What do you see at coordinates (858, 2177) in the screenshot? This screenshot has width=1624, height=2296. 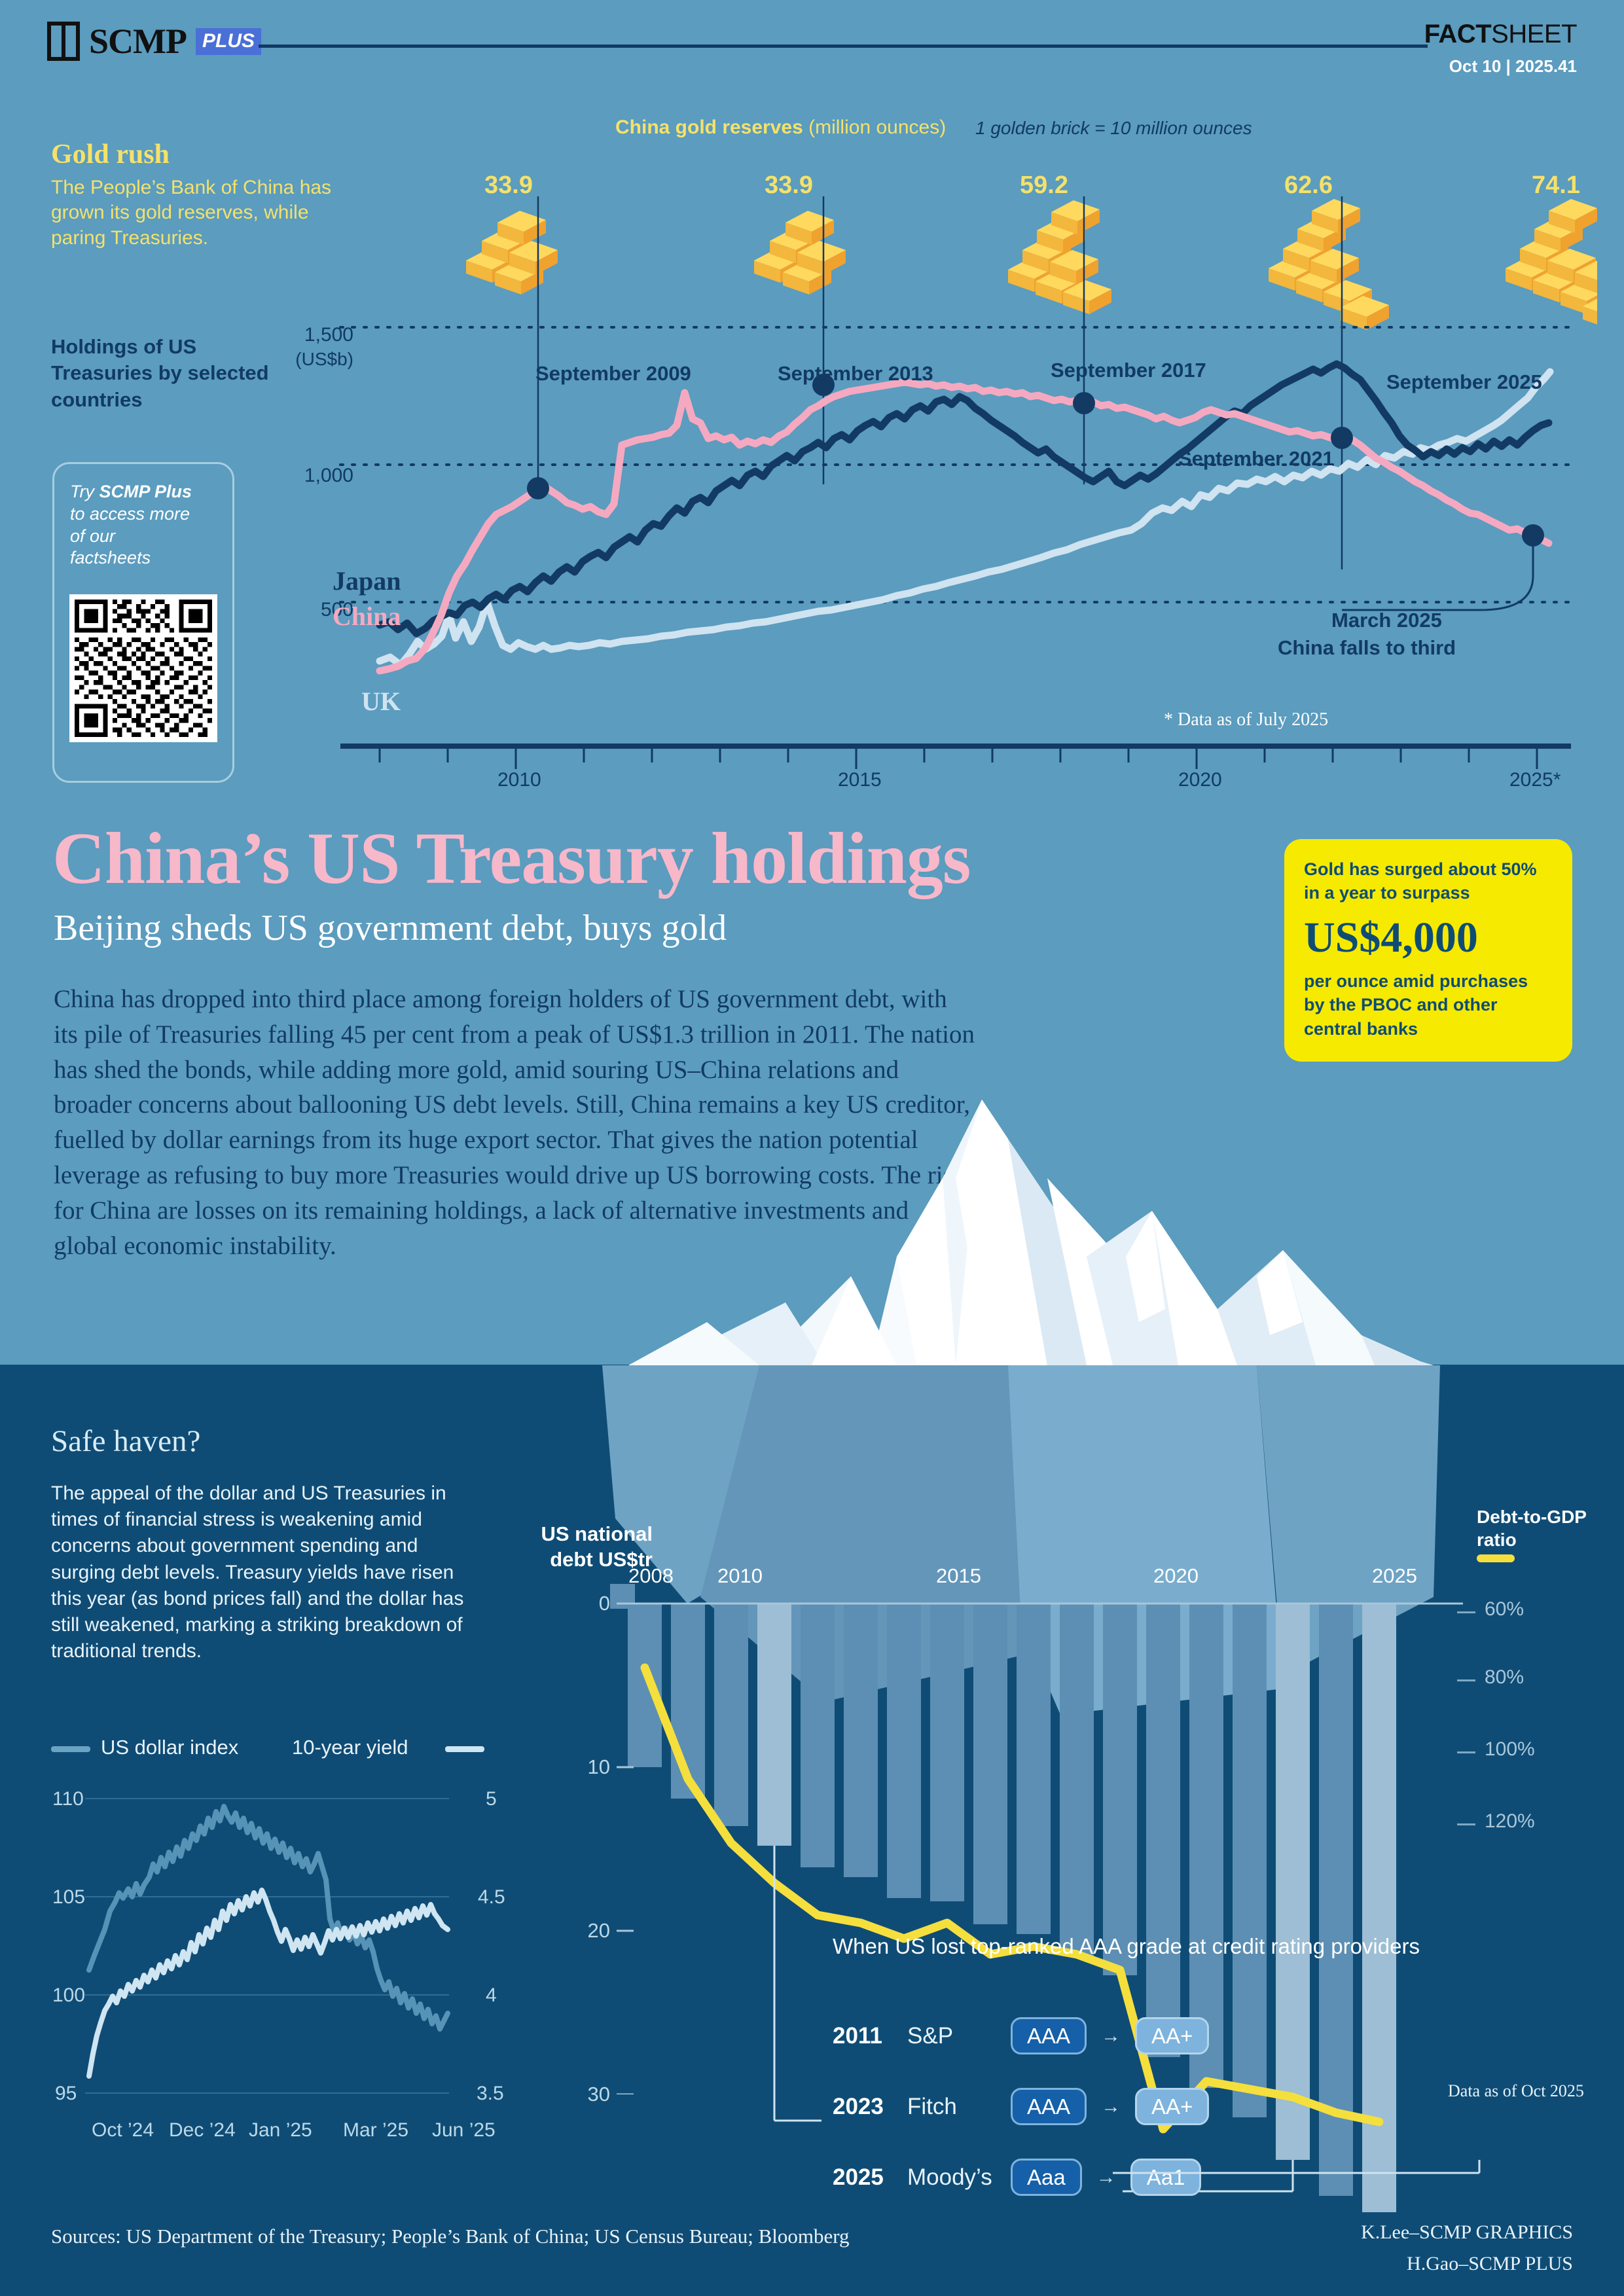 I see `ratings-year: 2025` at bounding box center [858, 2177].